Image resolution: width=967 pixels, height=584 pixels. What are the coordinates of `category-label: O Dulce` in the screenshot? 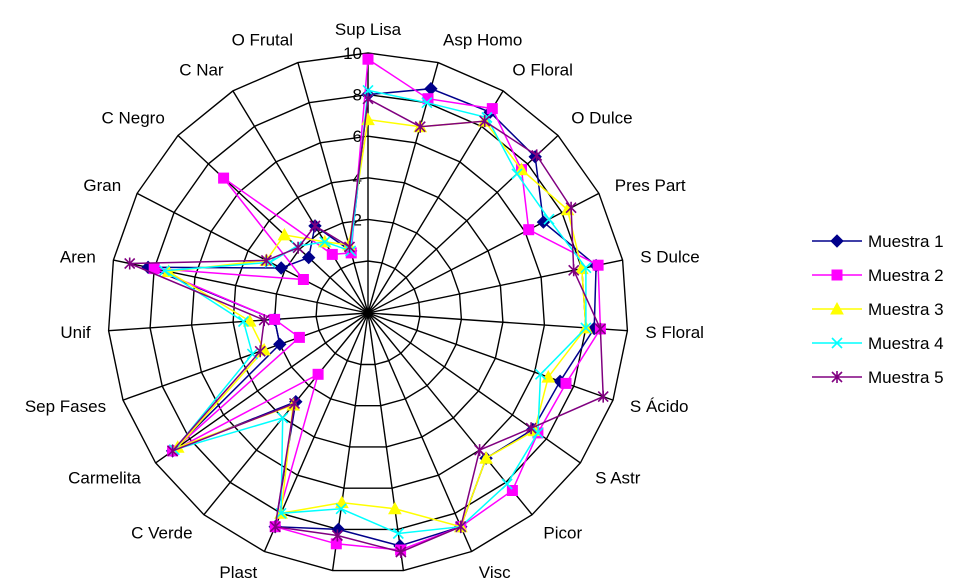 It's located at (601, 117).